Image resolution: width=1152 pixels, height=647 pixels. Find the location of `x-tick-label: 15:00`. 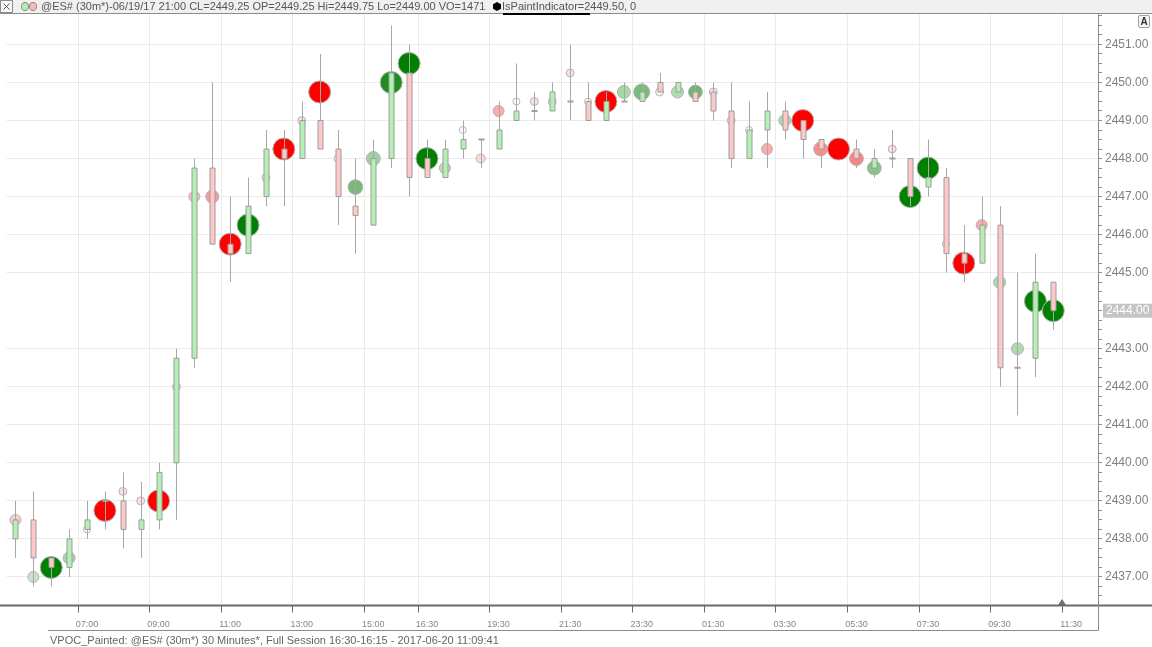

x-tick-label: 15:00 is located at coordinates (373, 624).